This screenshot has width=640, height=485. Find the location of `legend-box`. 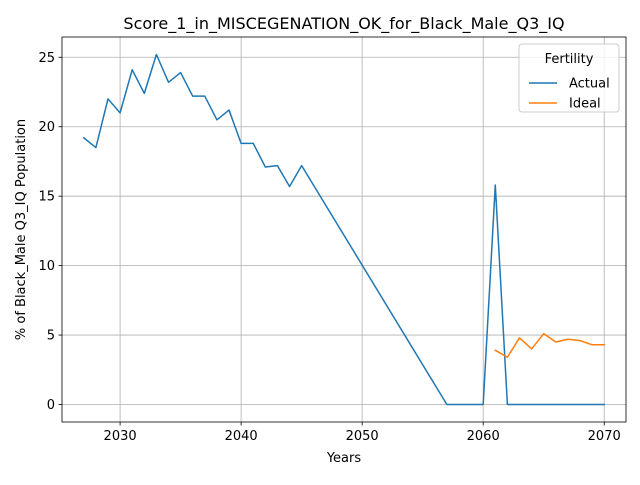

legend-box is located at coordinates (569, 78).